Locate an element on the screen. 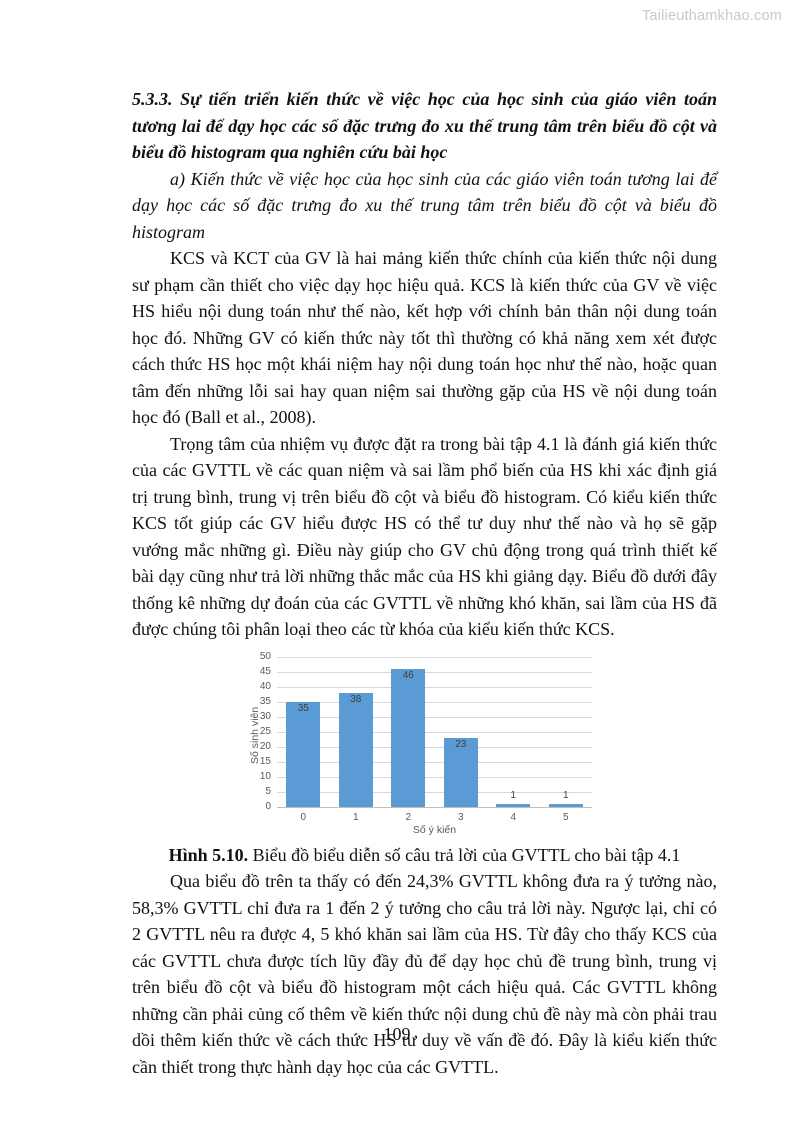 The image size is (794, 1123). y-tick-label: 20 is located at coordinates (265, 746).